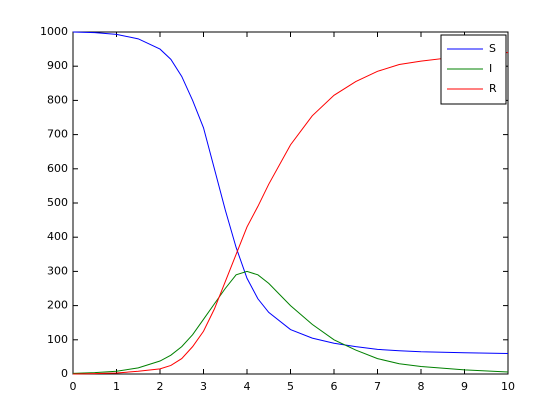 Image resolution: width=560 pixels, height=420 pixels. Describe the element at coordinates (116, 386) in the screenshot. I see `x-tick-label: 1` at that location.